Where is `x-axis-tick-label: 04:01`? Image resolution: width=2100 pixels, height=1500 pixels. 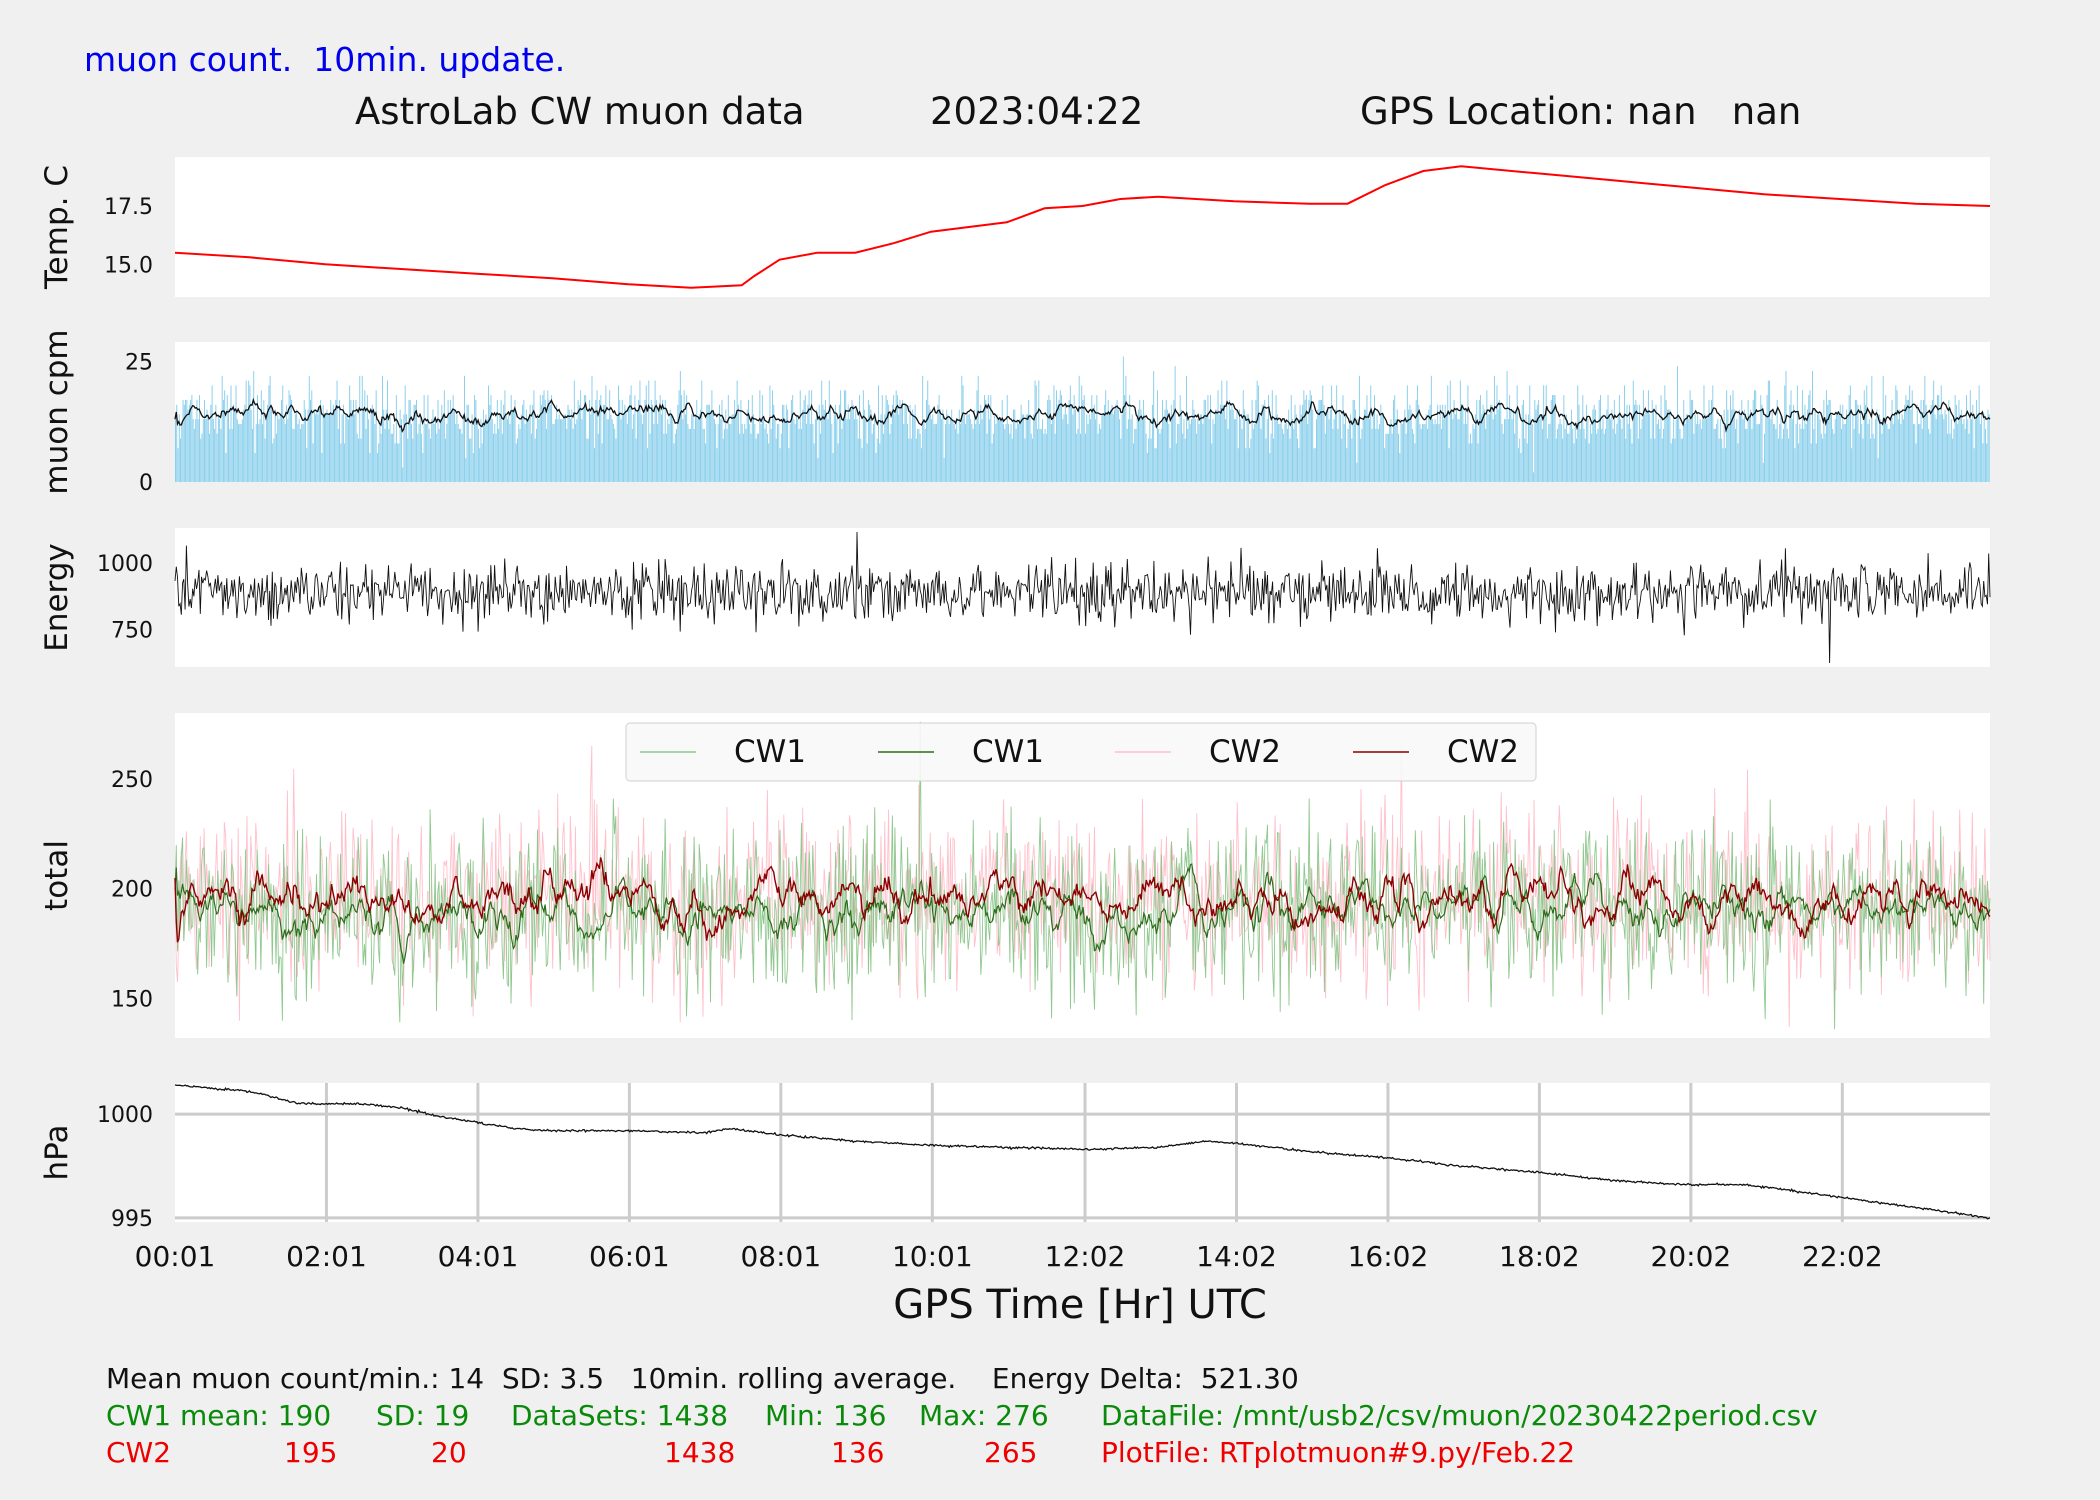 x-axis-tick-label: 04:01 is located at coordinates (478, 1256).